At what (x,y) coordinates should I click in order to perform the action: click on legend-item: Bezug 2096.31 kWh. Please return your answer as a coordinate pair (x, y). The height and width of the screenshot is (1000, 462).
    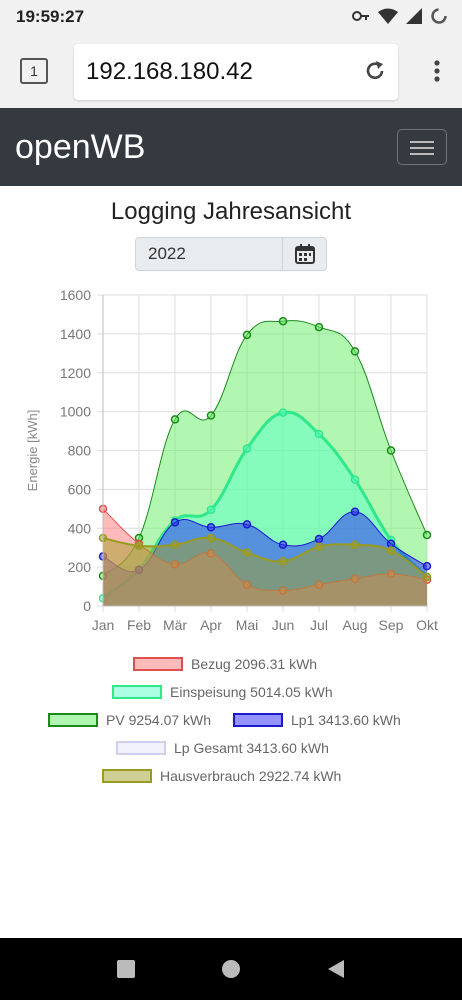
    Looking at the image, I should click on (225, 664).